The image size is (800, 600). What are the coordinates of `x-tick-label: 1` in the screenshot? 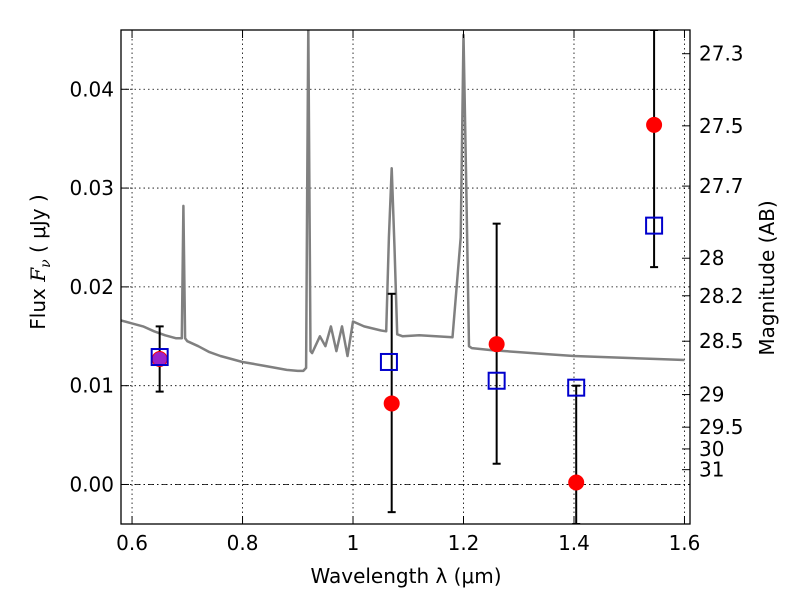 It's located at (353, 543).